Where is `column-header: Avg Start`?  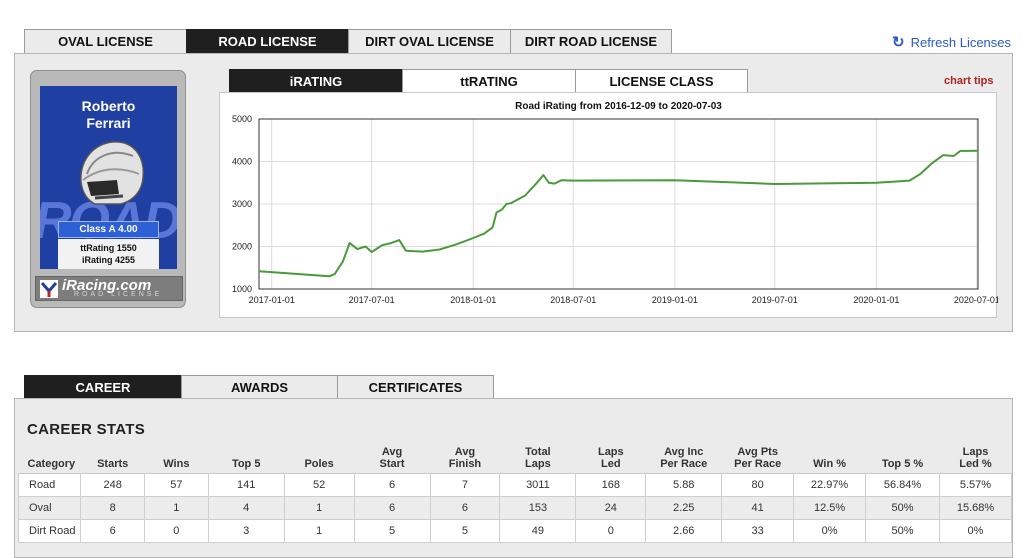
column-header: Avg Start is located at coordinates (392, 460).